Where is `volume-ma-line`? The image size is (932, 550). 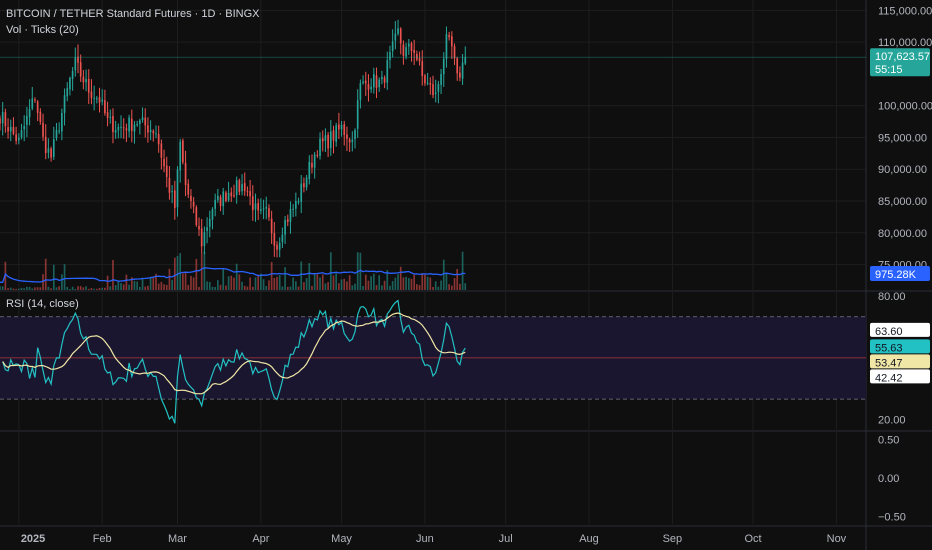
volume-ma-line is located at coordinates (233, 275).